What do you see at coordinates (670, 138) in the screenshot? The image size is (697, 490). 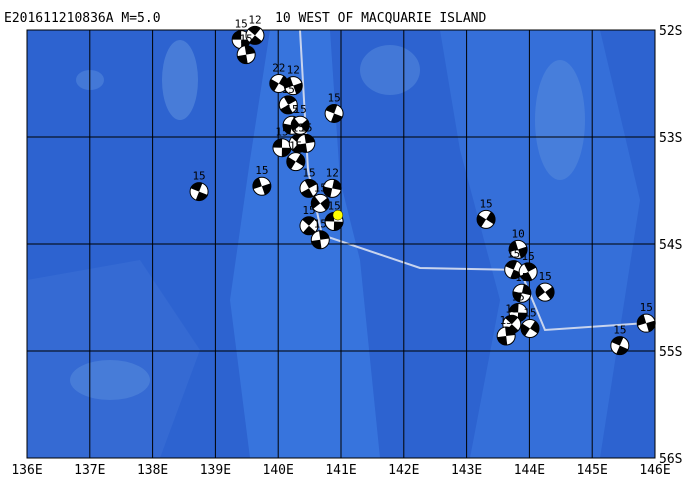 I see `lat-tick-label: 53S` at bounding box center [670, 138].